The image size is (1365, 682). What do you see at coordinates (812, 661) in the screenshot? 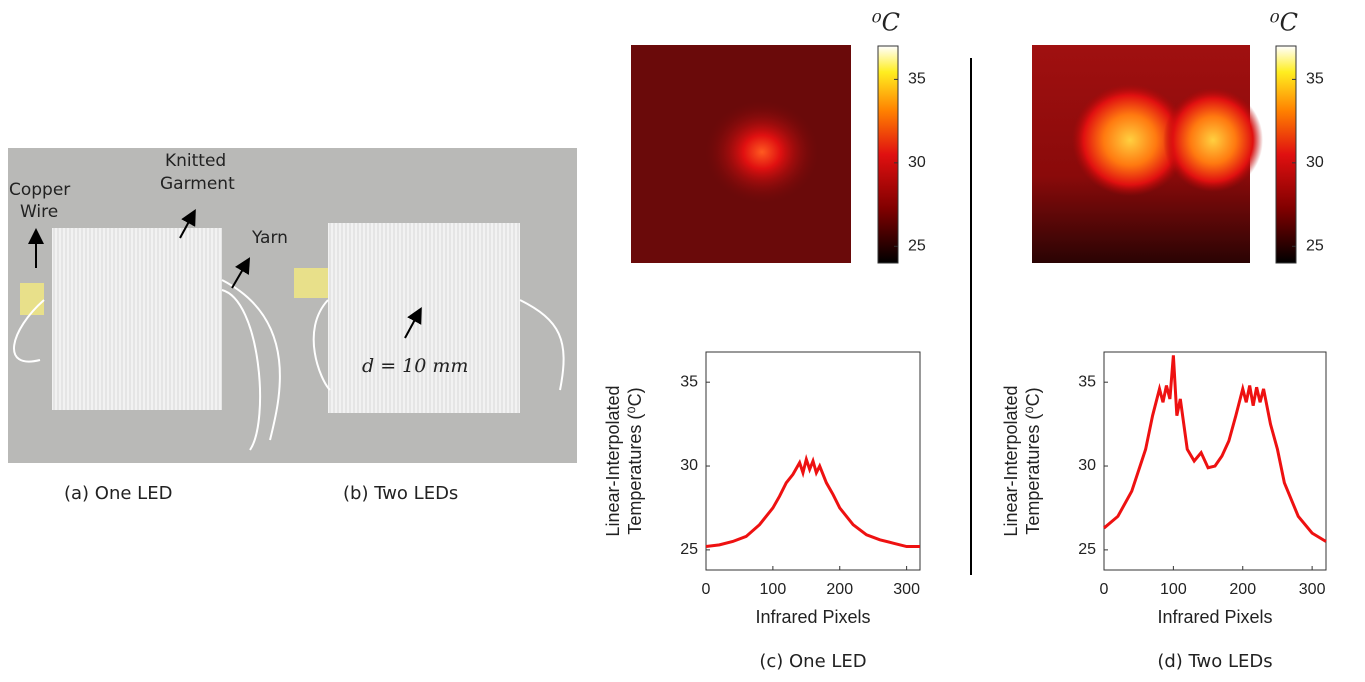
I see `caption: (c) One LED` at bounding box center [812, 661].